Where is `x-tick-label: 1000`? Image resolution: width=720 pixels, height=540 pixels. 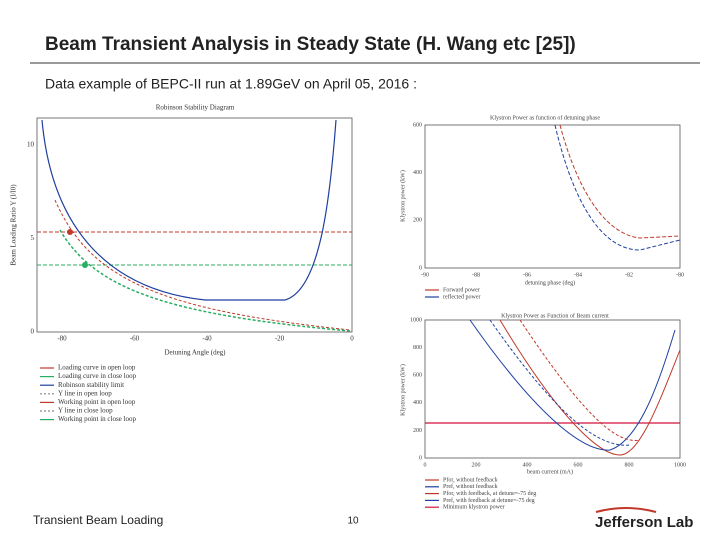
x-tick-label: 1000 is located at coordinates (680, 465).